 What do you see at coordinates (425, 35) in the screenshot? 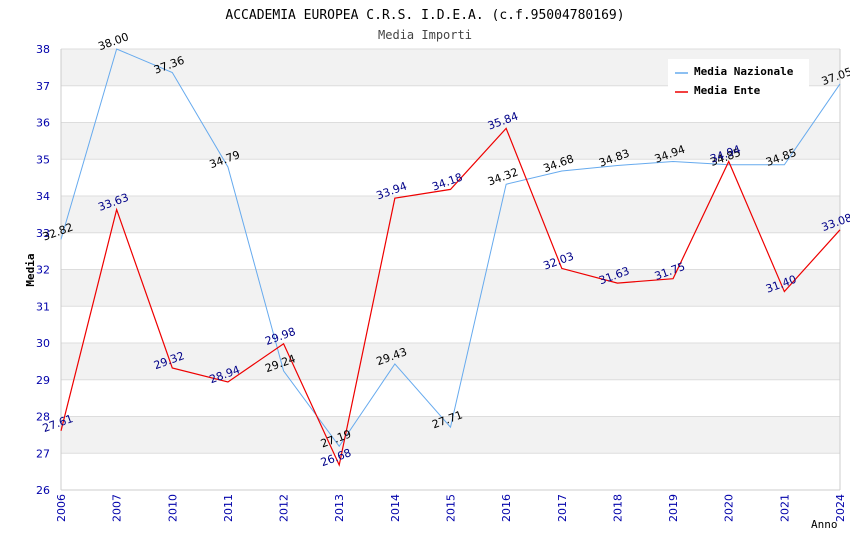
I see `chart-subtitle: Media Importi` at bounding box center [425, 35].